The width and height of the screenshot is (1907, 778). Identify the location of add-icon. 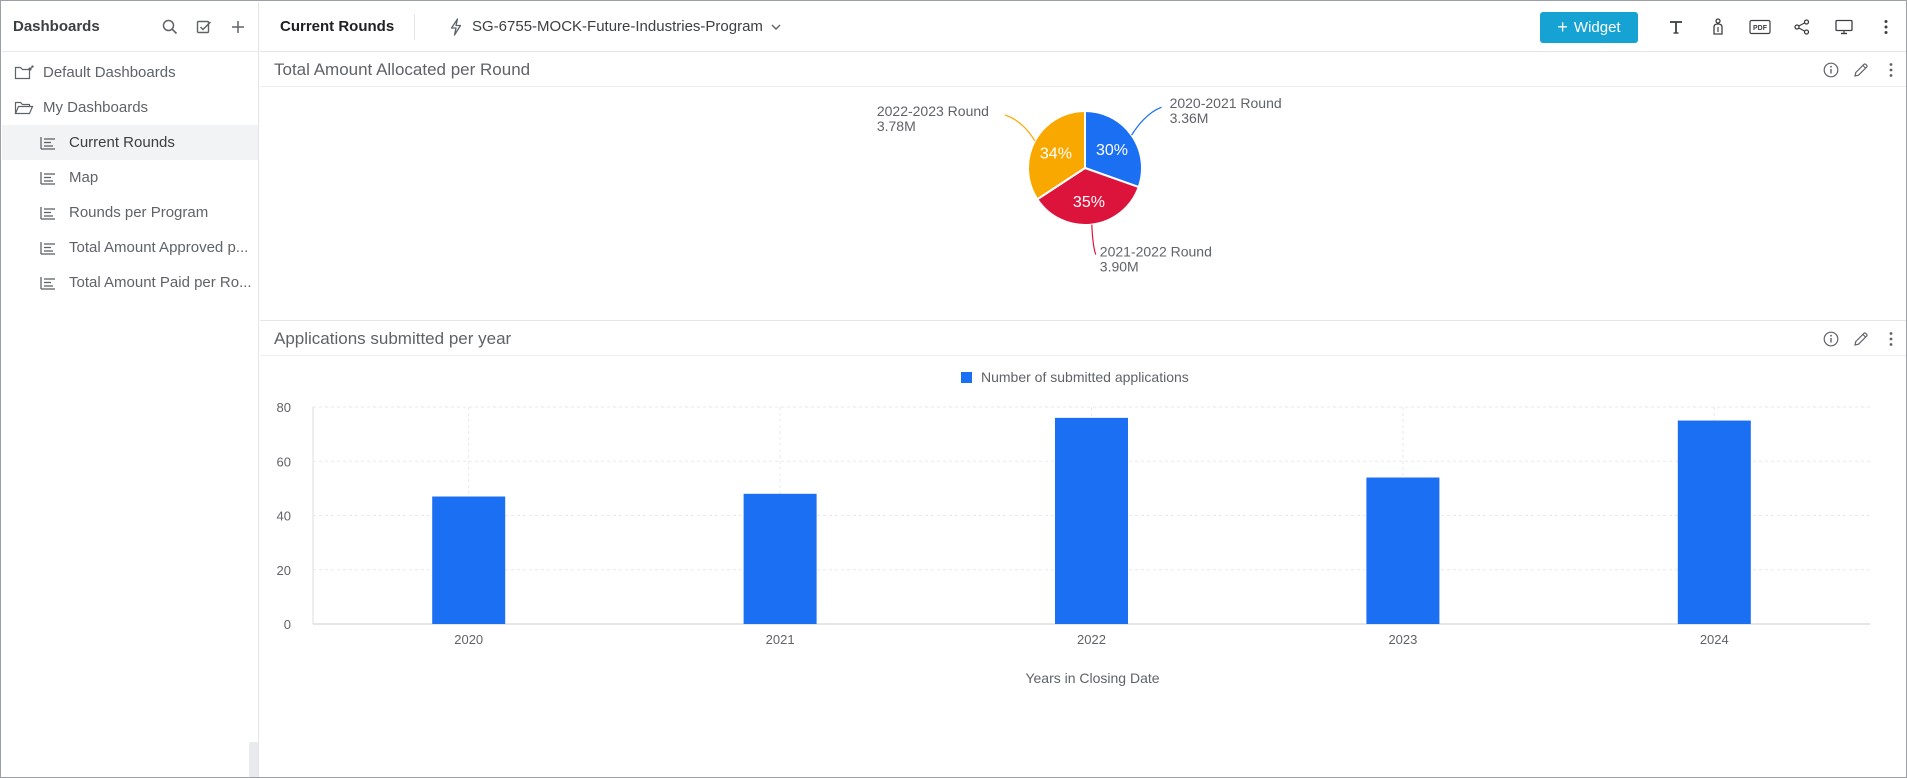
(238, 27).